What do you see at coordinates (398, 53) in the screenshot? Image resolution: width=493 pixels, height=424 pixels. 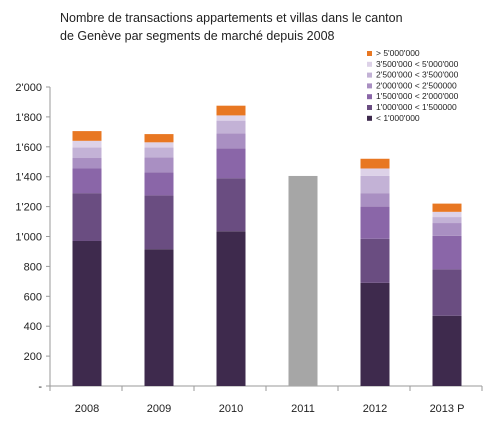 I see `legend-label: > 5'000'000` at bounding box center [398, 53].